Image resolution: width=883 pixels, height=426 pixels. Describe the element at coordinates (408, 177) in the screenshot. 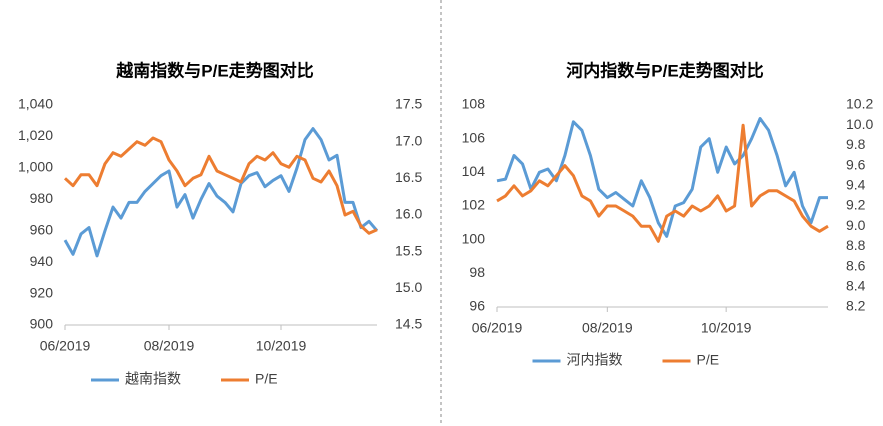

I see `y2-tick-label: 16.5` at that location.